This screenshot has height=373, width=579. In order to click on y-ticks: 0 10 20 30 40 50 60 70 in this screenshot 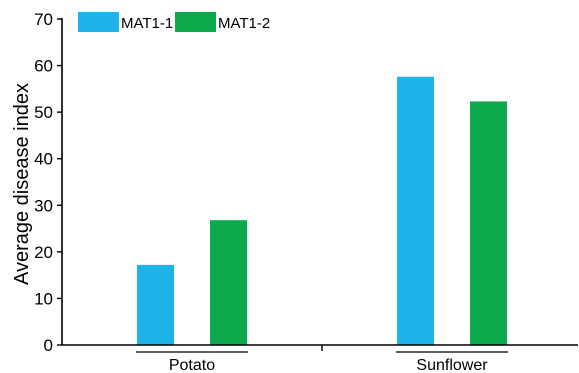, I will do `click(48, 182)`.